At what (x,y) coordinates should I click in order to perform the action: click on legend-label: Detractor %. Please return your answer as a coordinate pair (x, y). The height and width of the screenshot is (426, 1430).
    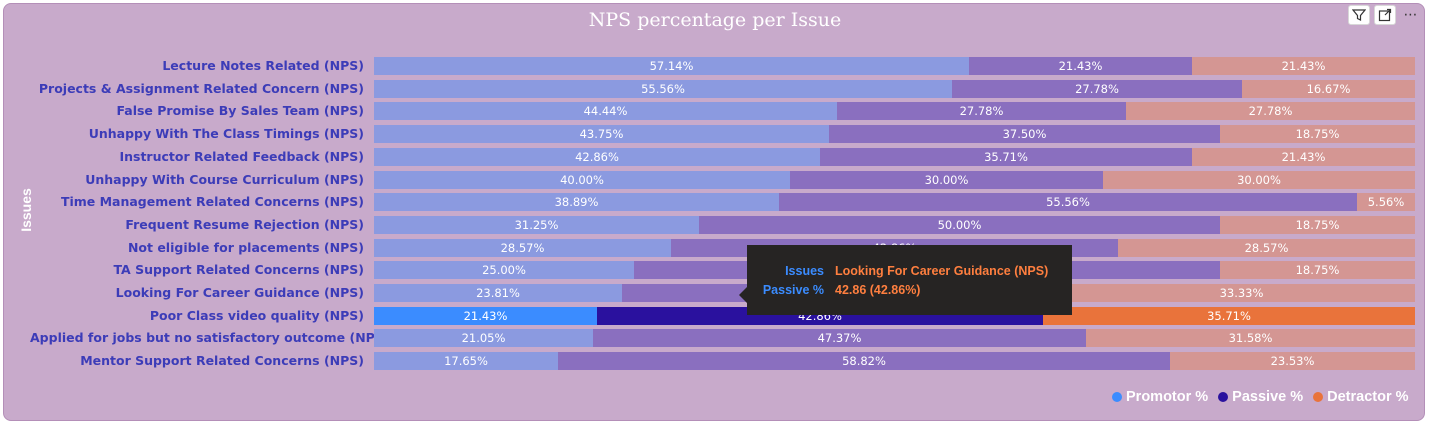
    Looking at the image, I should click on (1368, 397).